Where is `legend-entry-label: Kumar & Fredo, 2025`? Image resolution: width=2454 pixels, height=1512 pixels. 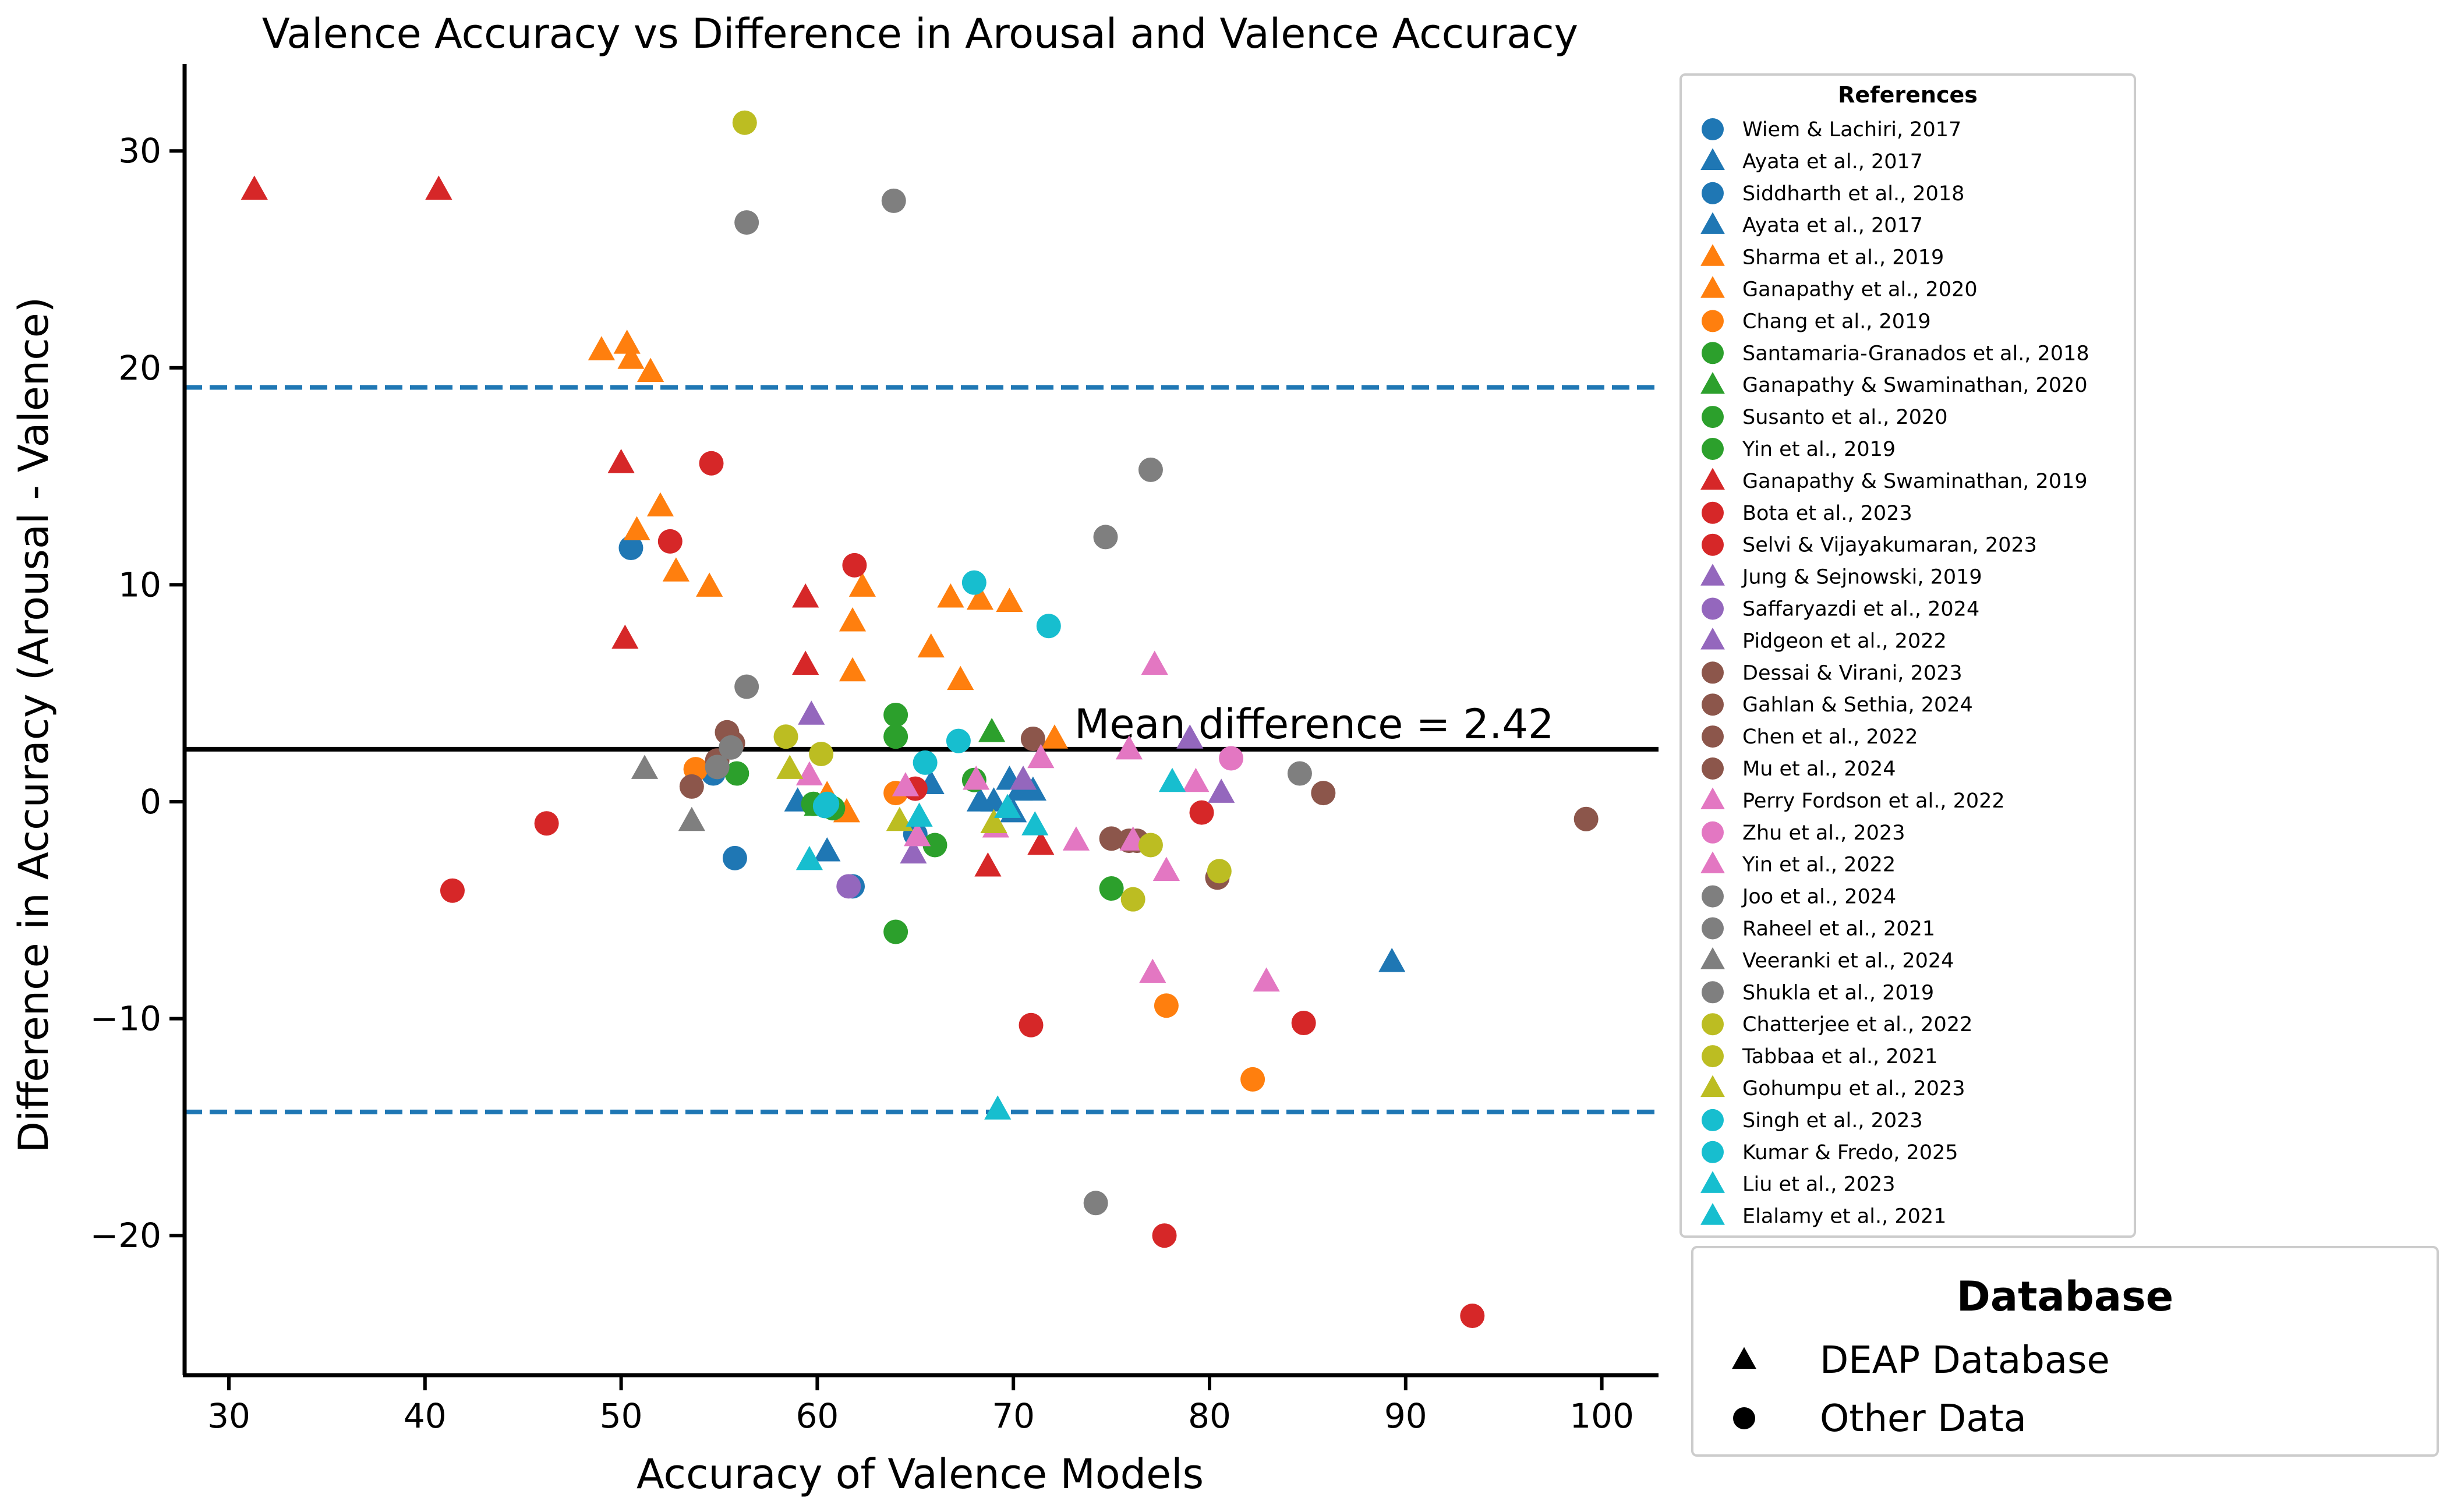
legend-entry-label: Kumar & Fredo, 2025 is located at coordinates (1850, 1152).